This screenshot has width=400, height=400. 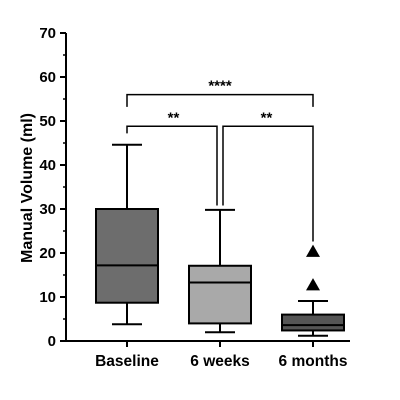 What do you see at coordinates (219, 361) in the screenshot?
I see `x-tick-label: 6 weeks` at bounding box center [219, 361].